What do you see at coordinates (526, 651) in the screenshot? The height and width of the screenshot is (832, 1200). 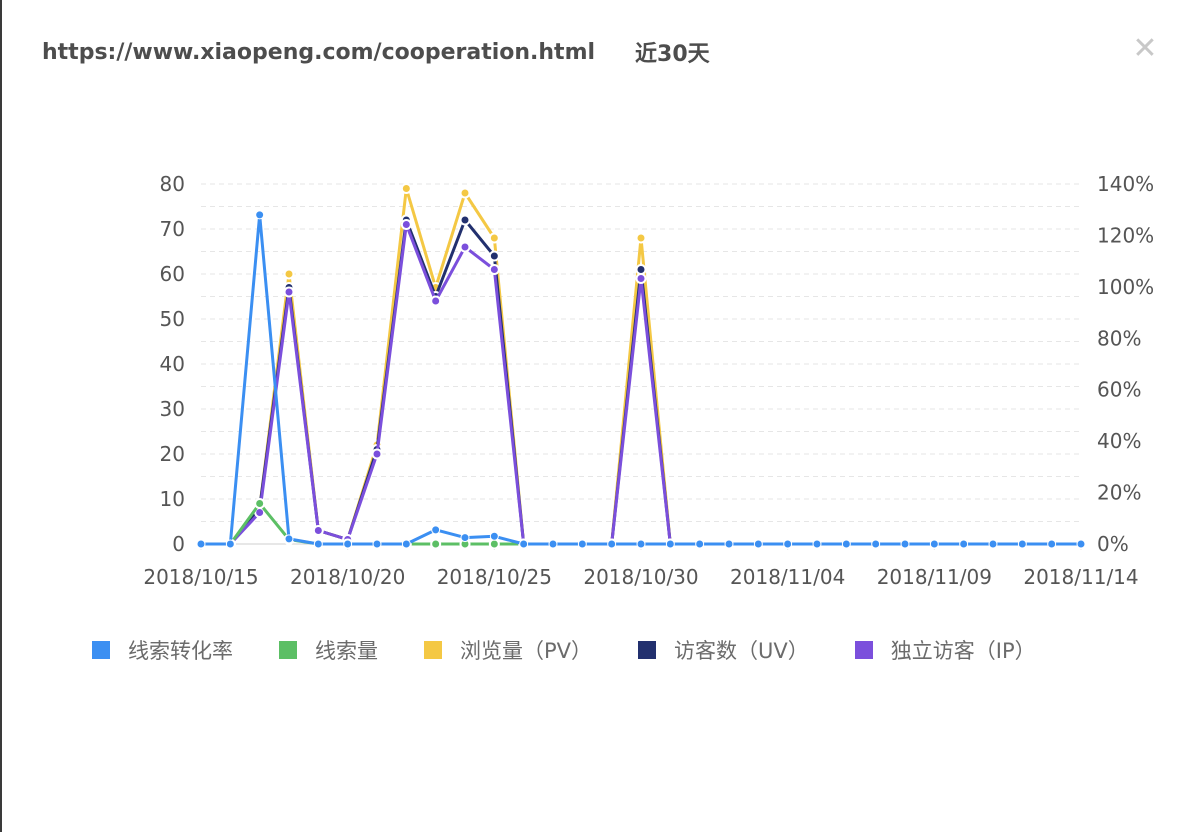 I see `legend-label: 浏览量（PV）` at bounding box center [526, 651].